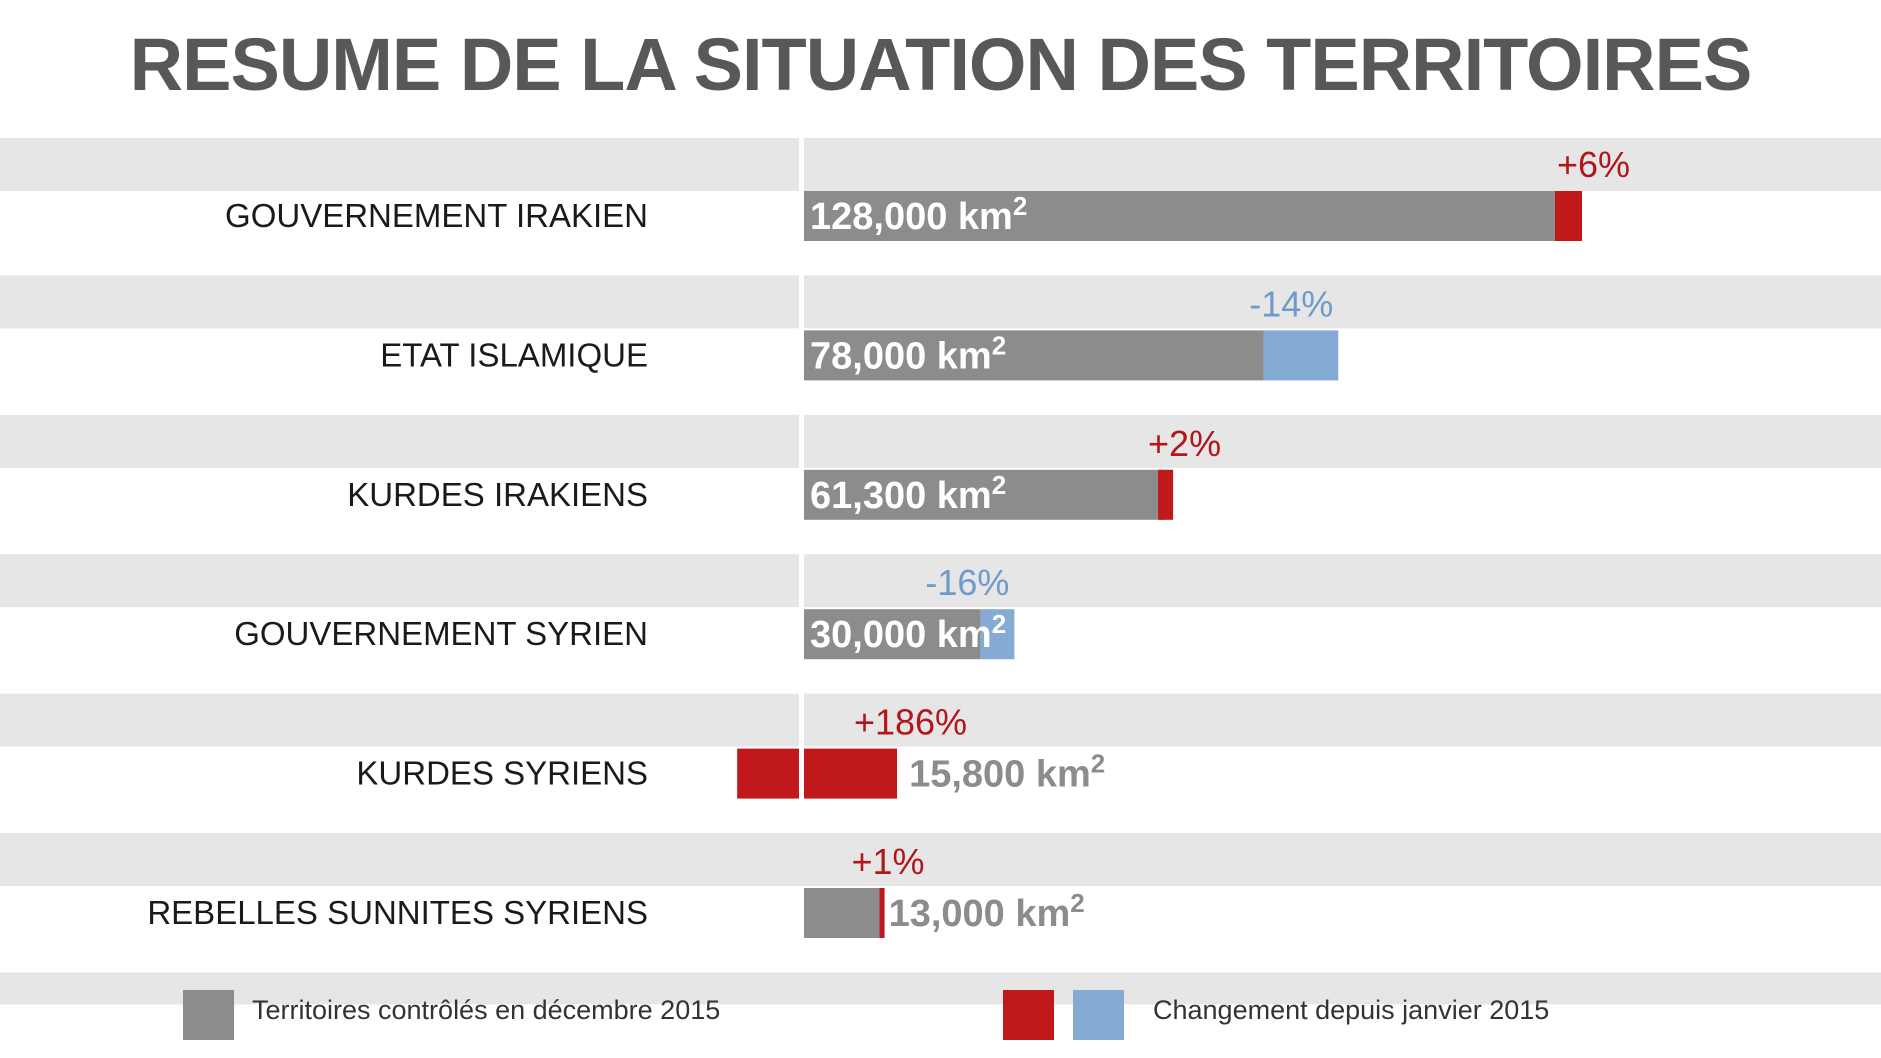 This screenshot has width=1881, height=1058. I want to click on category-label: GOUVERNEMENT IRAKIEN, so click(436, 215).